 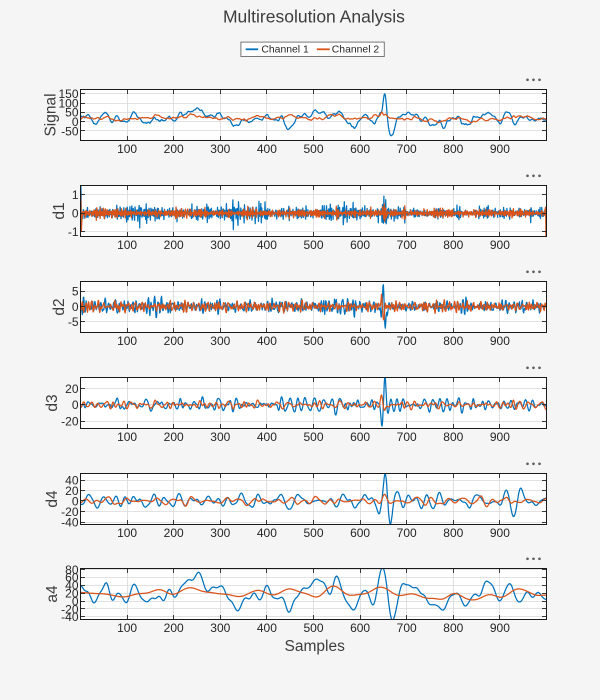 I want to click on svg-text: 50, so click(x=72, y=113).